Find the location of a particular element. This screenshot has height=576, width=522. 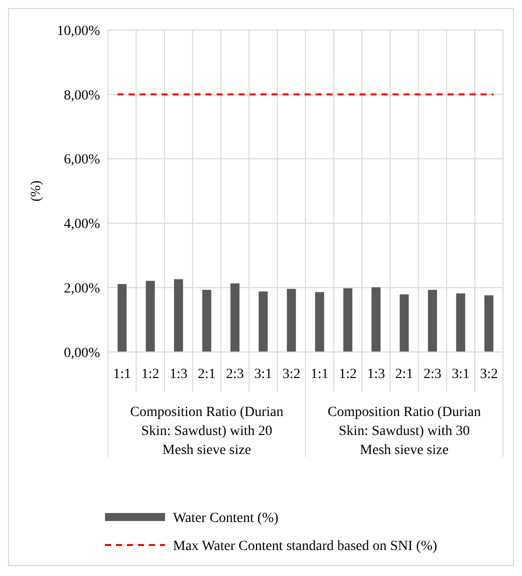

y-tick-label: 6,00% is located at coordinates (82, 160).